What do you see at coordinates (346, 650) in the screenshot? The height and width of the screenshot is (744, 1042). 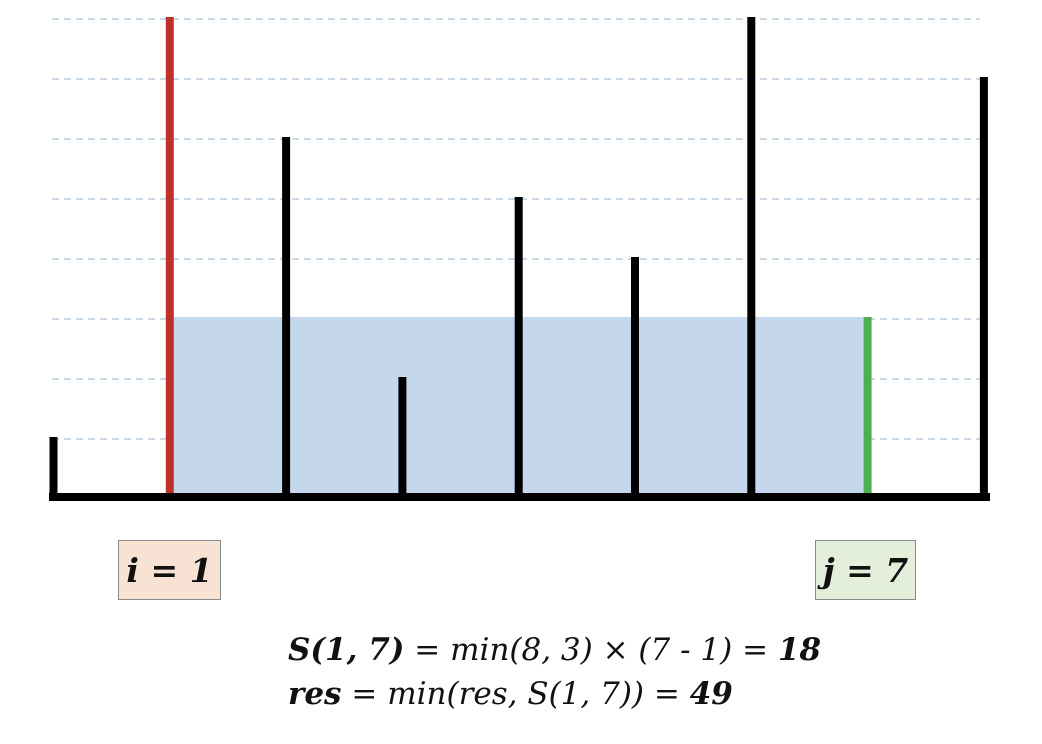 I see `formula-area-lhs: S(1, 7)` at bounding box center [346, 650].